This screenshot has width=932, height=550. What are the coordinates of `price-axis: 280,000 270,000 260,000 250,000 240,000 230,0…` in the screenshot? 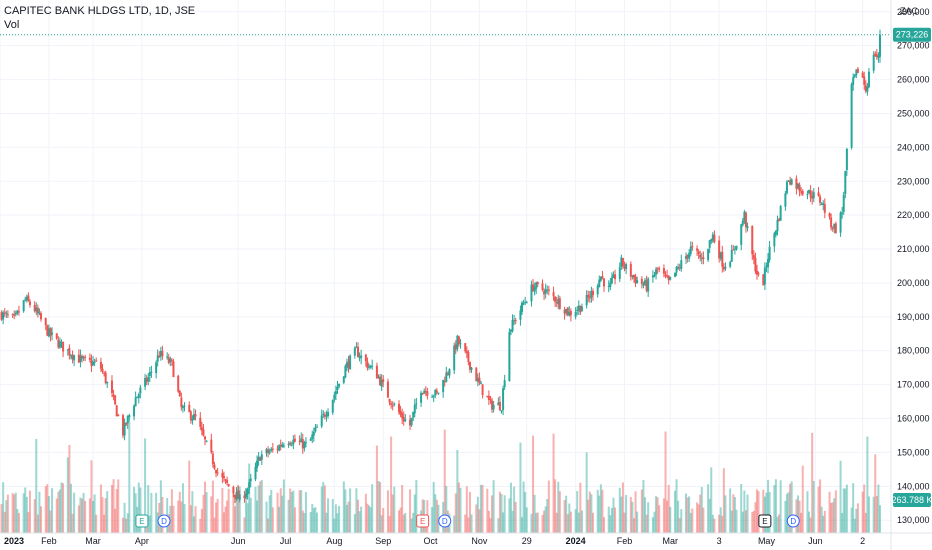 It's located at (913, 266).